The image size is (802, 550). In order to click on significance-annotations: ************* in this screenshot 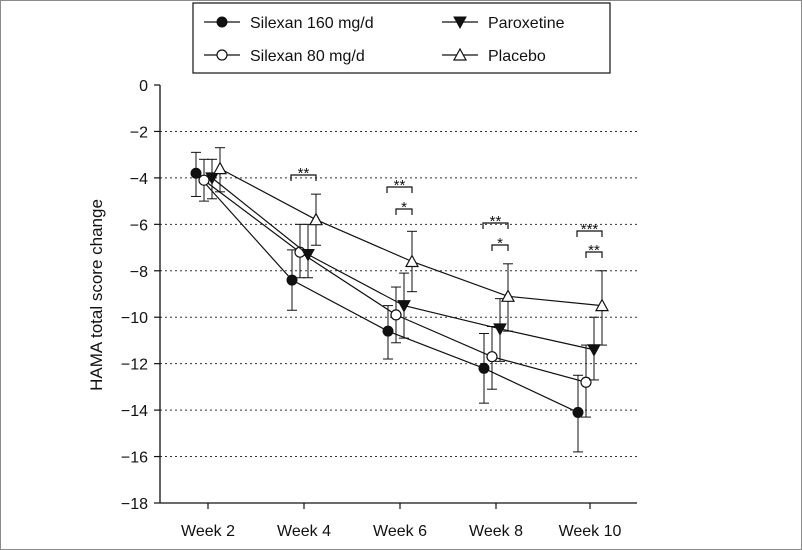, I will do `click(446, 212)`.